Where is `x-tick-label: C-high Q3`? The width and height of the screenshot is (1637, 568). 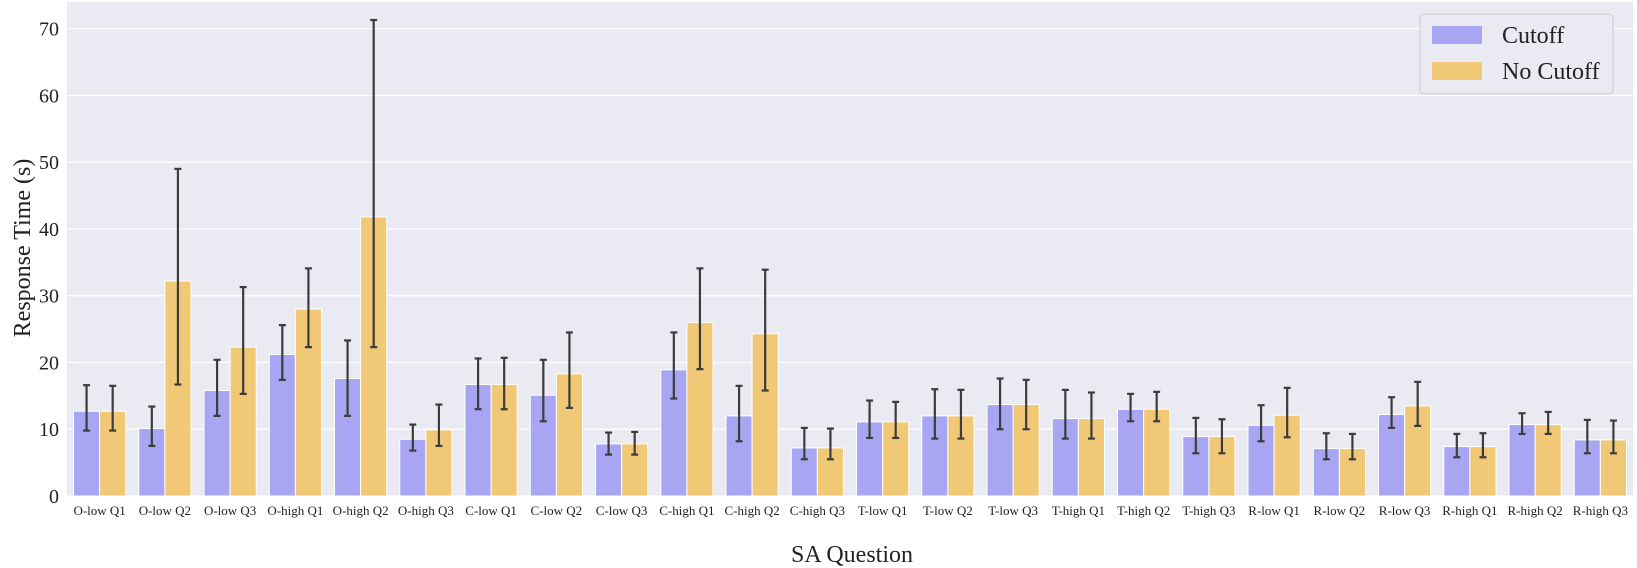
x-tick-label: C-high Q3 is located at coordinates (817, 510).